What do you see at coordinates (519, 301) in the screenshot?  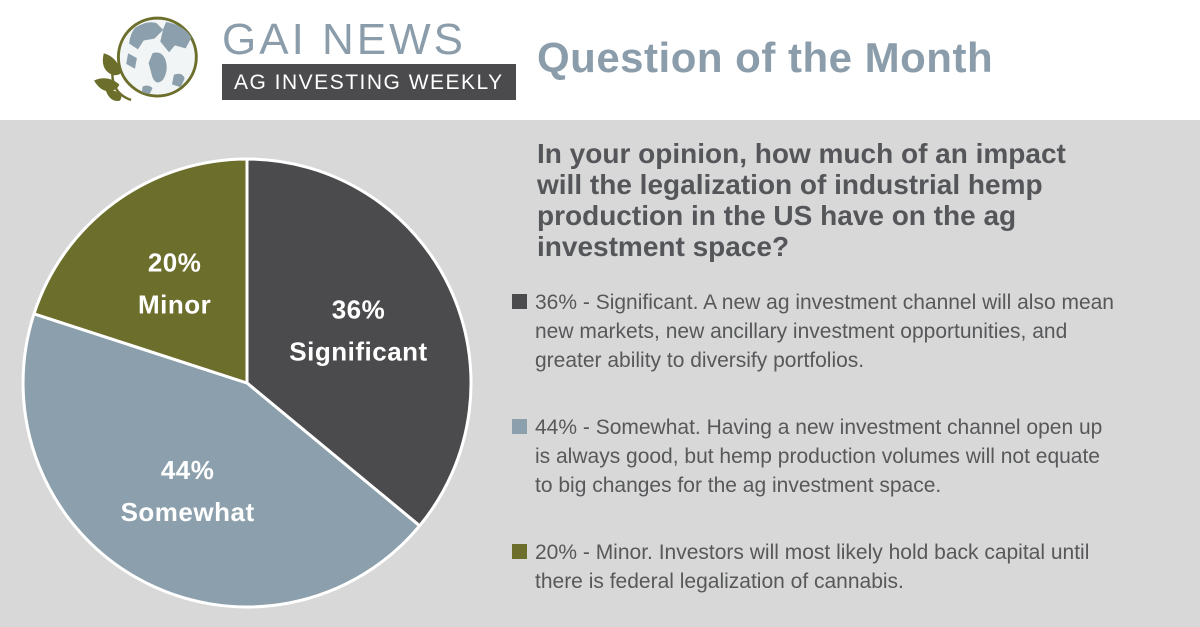 I see `legend-square-significant` at bounding box center [519, 301].